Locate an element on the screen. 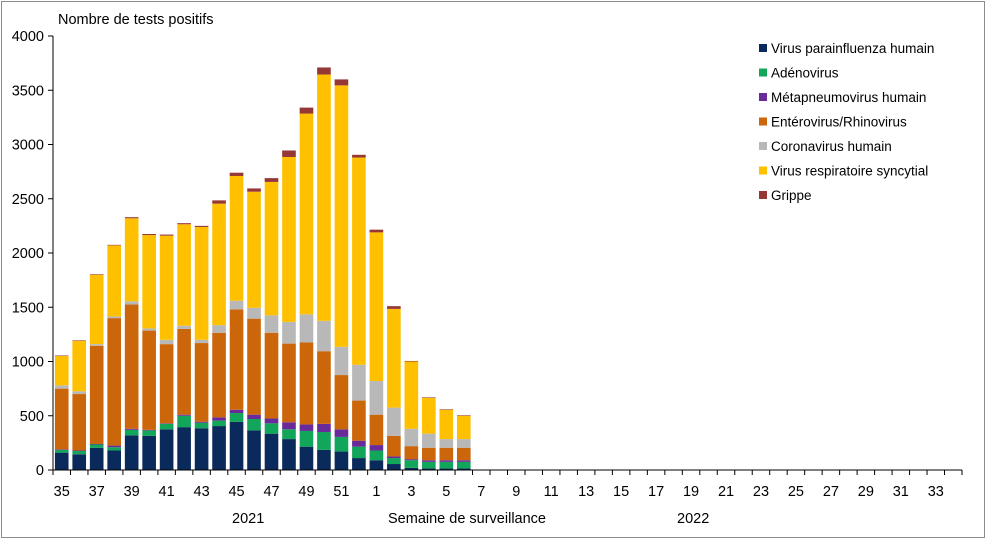  bar-segment-s2-w45 is located at coordinates (236, 411).